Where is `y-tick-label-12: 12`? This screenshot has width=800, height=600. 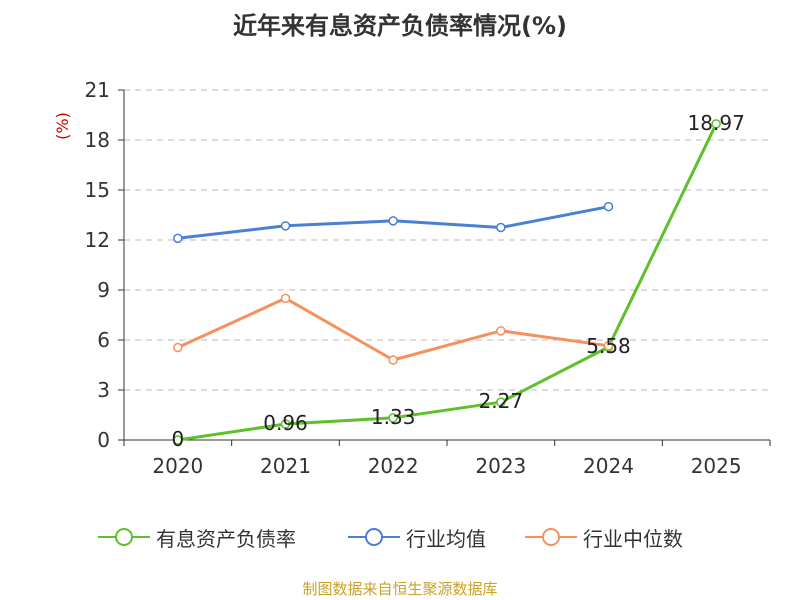 y-tick-label-12: 12 is located at coordinates (97, 240).